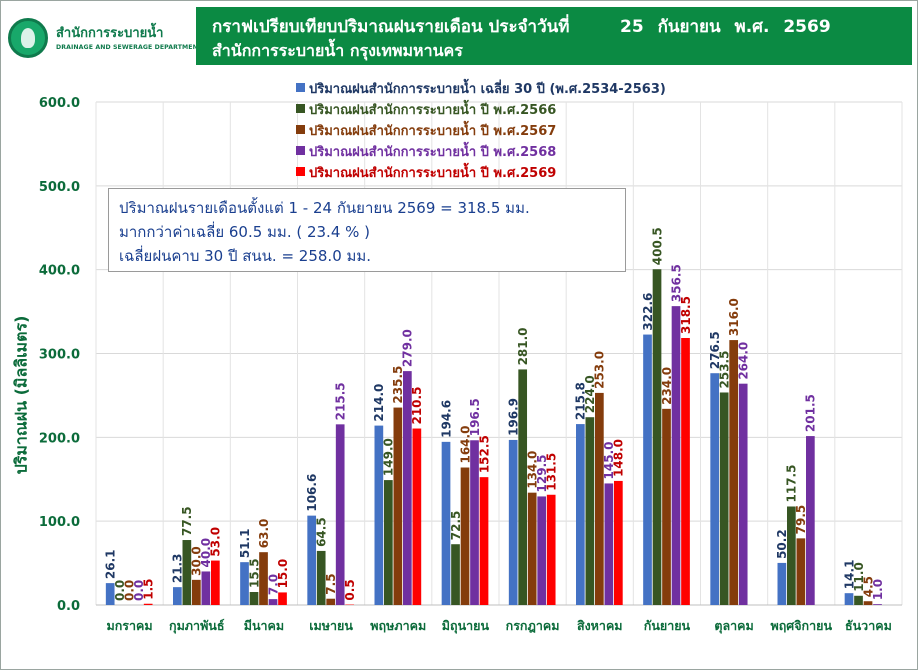 The image size is (918, 670). Describe the element at coordinates (331, 625) in the screenshot. I see `x-tick-label: เมษายน` at that location.